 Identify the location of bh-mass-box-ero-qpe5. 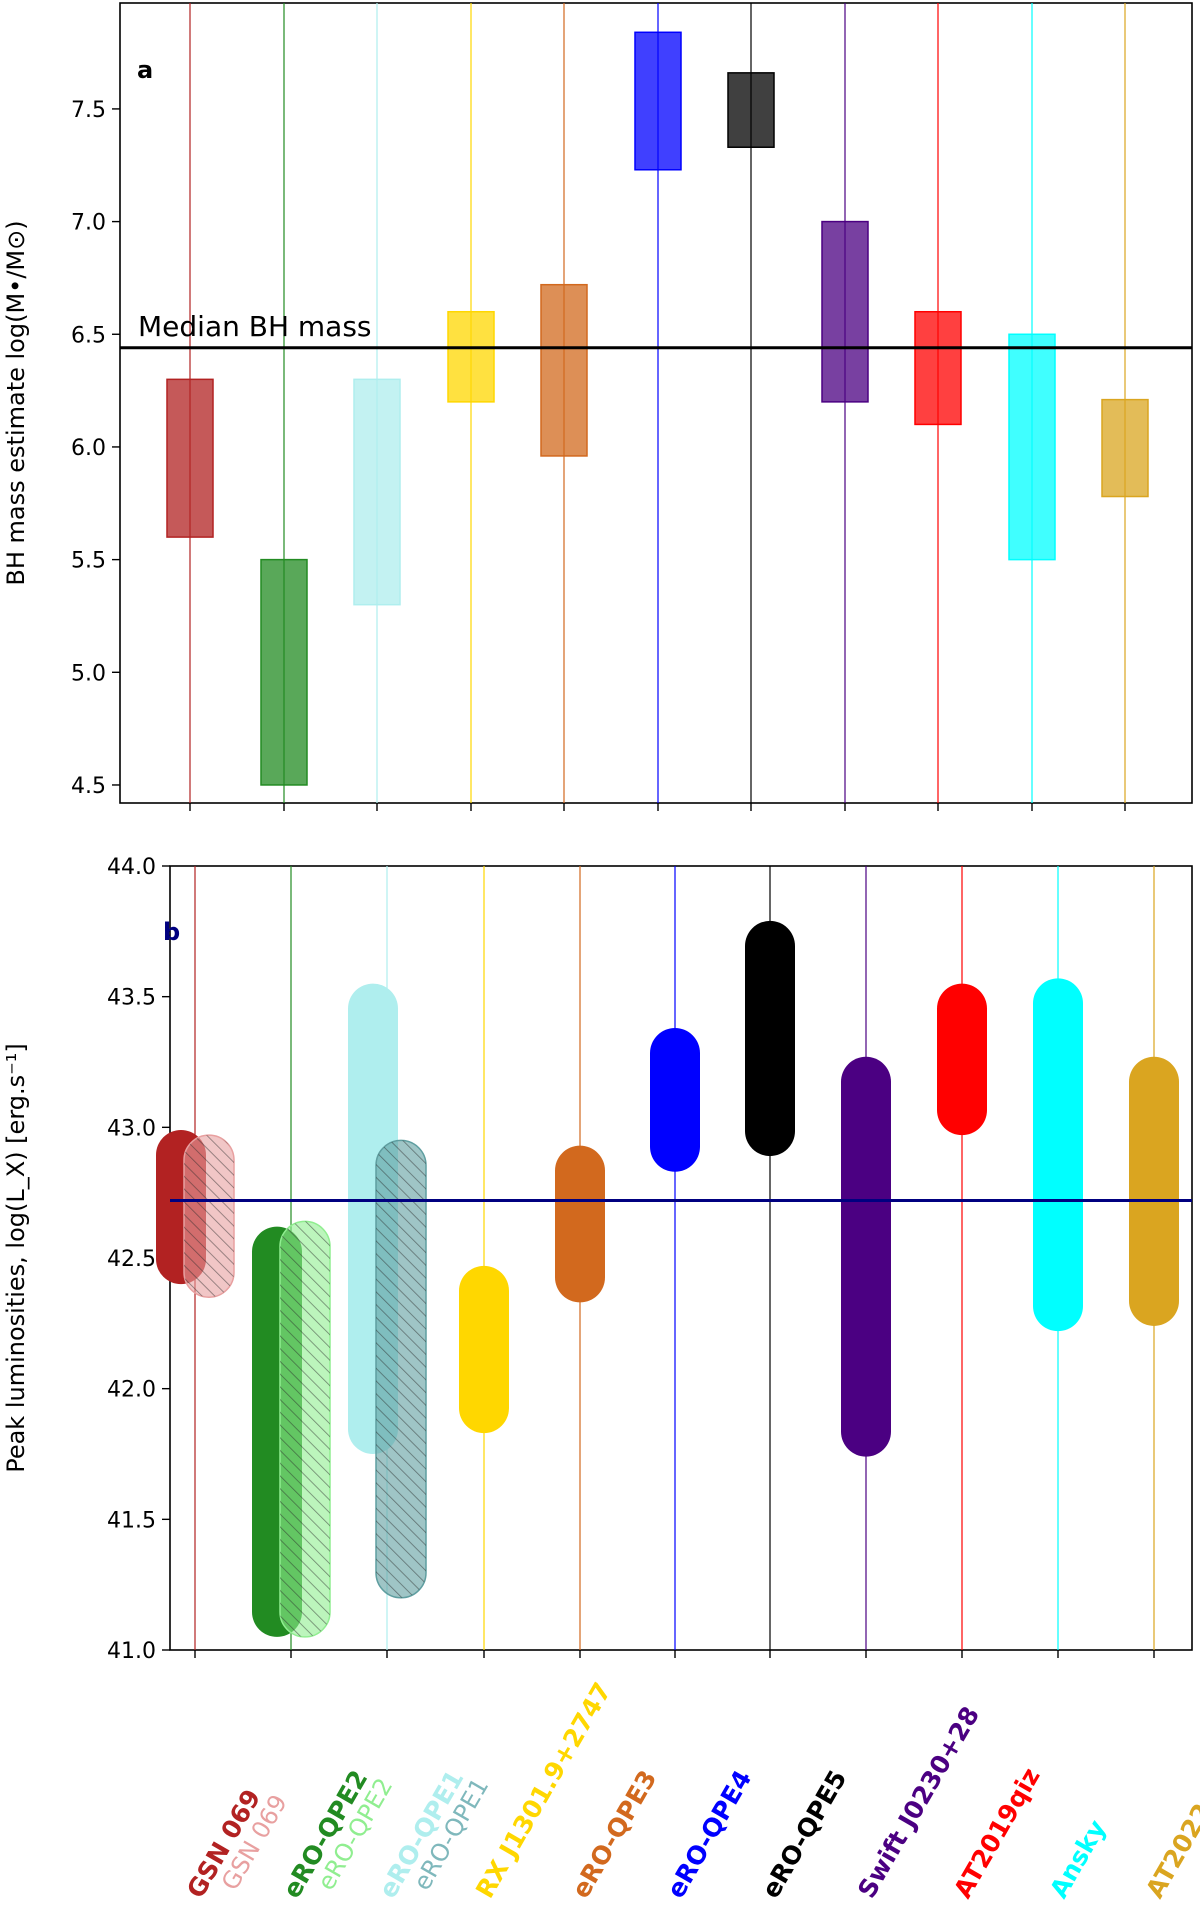
(751, 110).